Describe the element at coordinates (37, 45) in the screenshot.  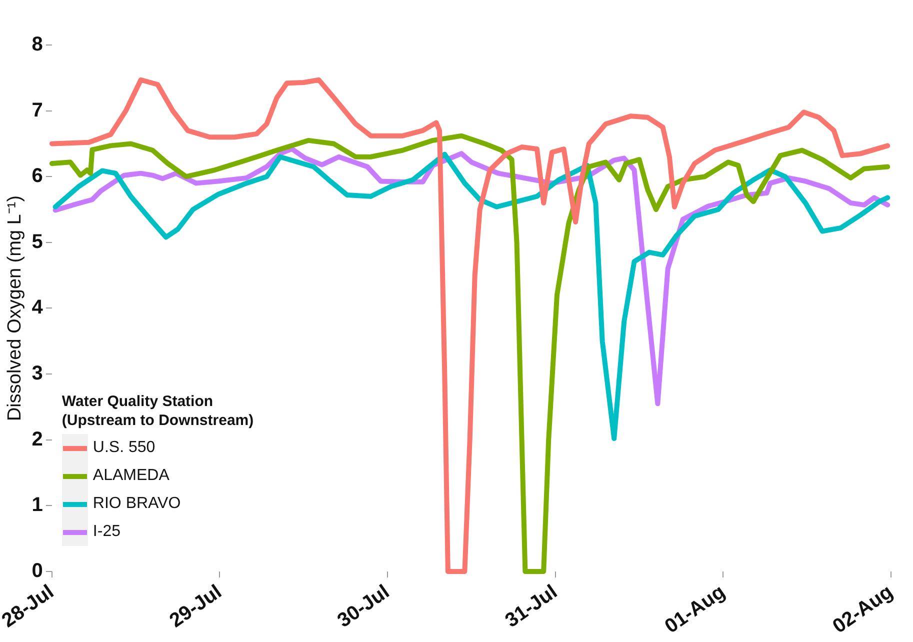
I see `y-tick-label: 8` at that location.